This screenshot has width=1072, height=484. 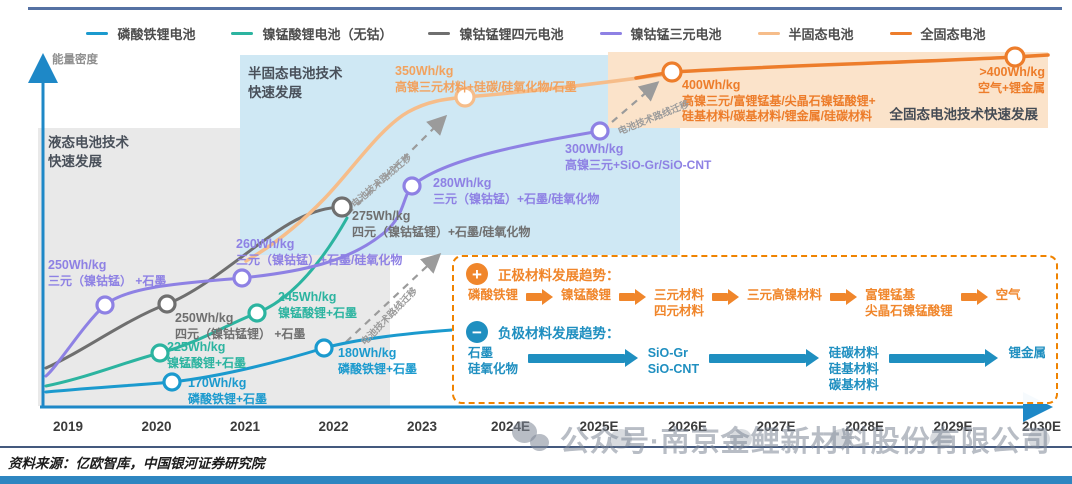 I want to click on cathode-step: 三元高镍材料, so click(x=784, y=295).